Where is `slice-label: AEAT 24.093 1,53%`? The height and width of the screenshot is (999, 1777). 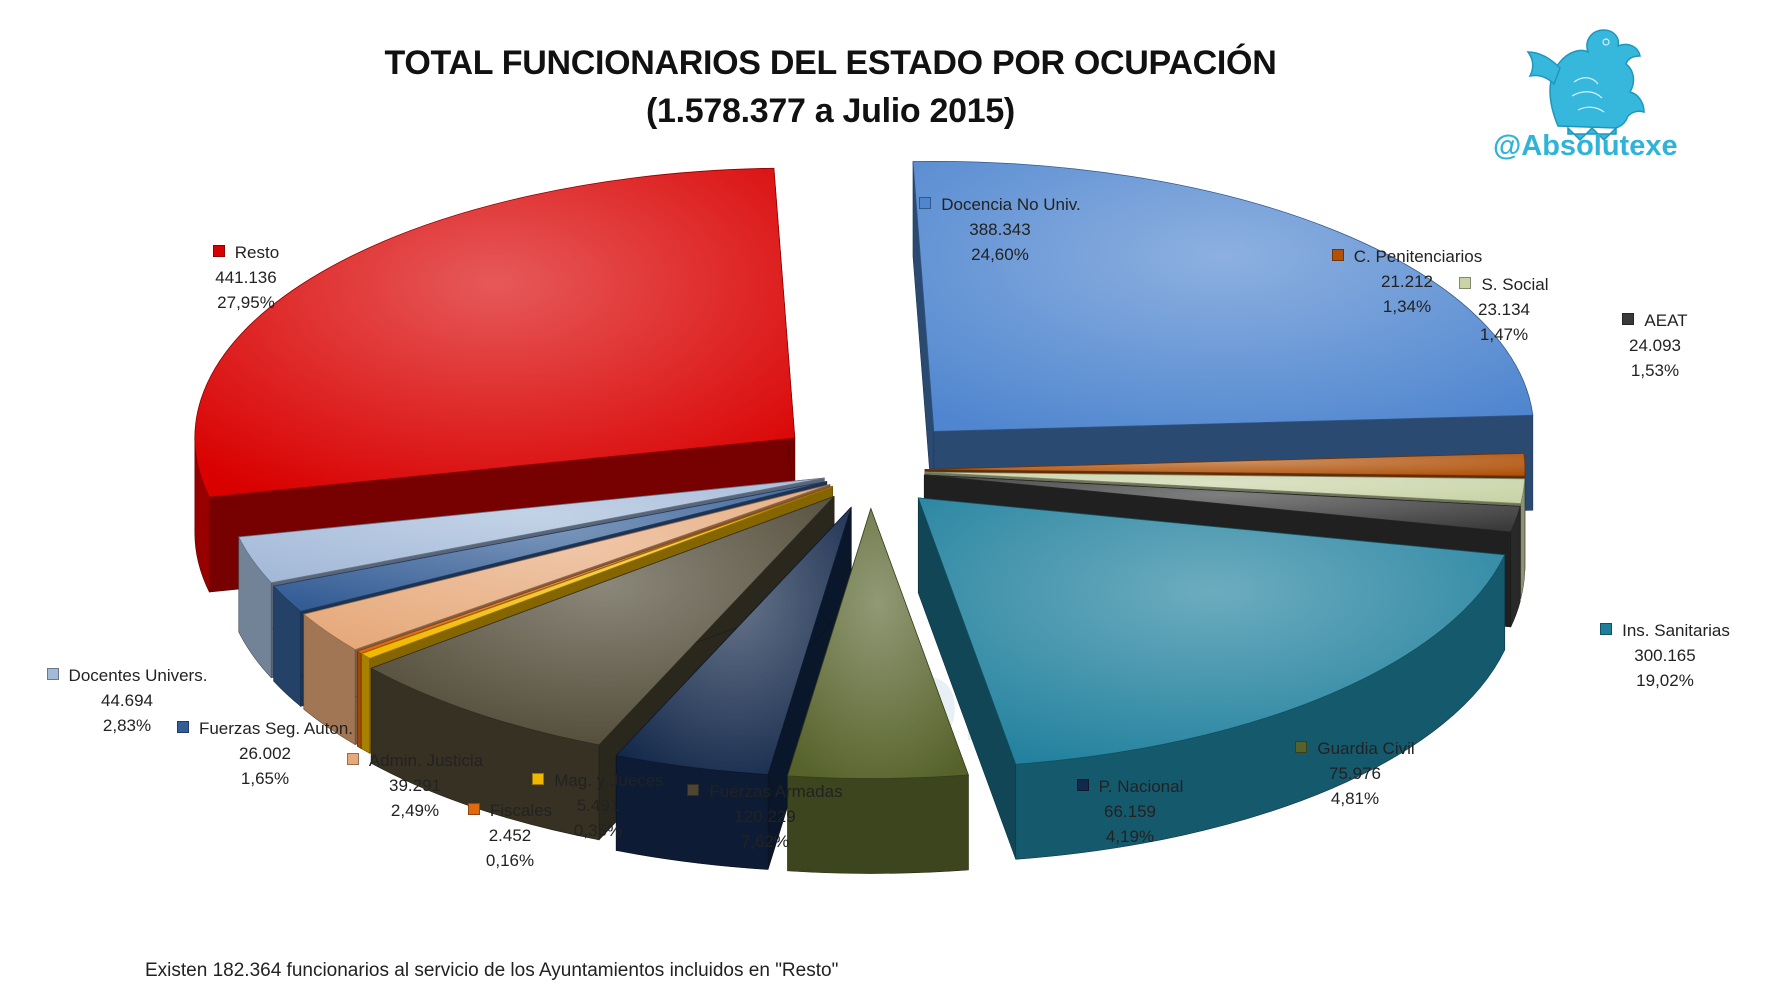
slice-label: AEAT 24.093 1,53% is located at coordinates (1651, 345).